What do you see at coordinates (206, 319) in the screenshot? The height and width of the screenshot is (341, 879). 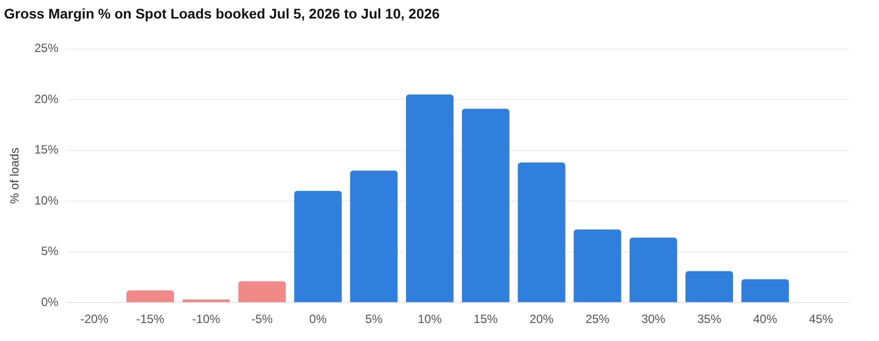 I see `x-tick-label: -10%` at bounding box center [206, 319].